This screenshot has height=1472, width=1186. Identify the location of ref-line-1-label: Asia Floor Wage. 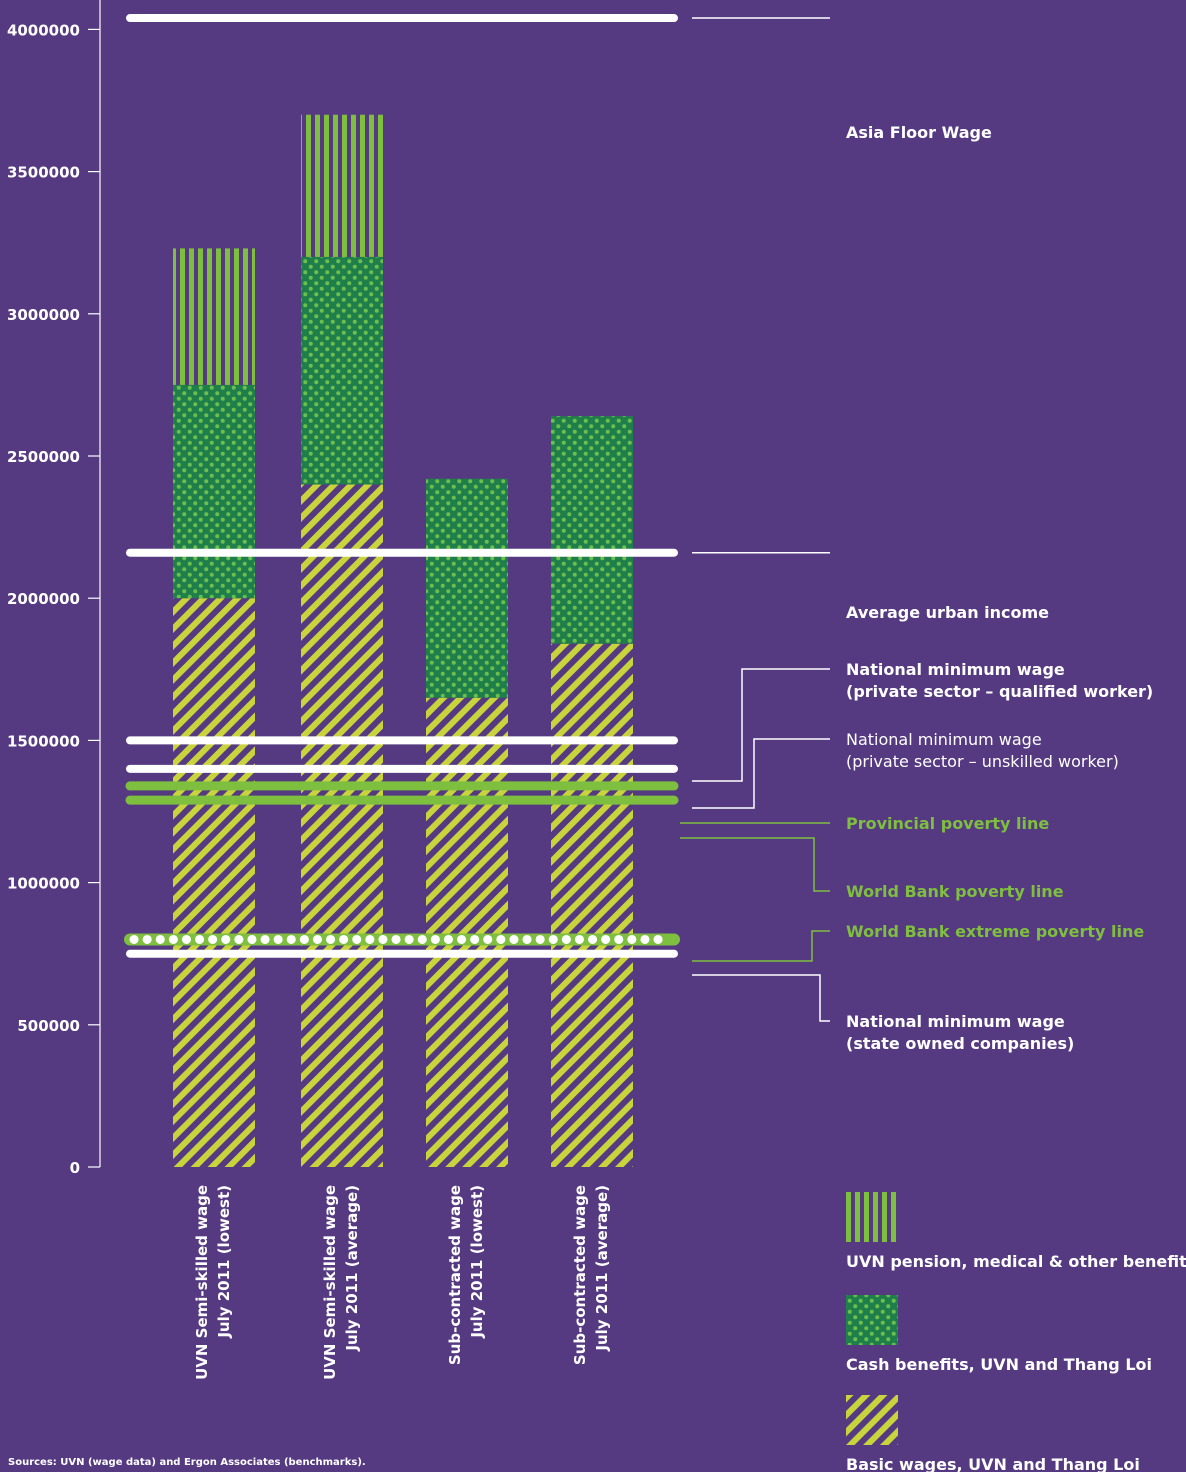
(919, 132).